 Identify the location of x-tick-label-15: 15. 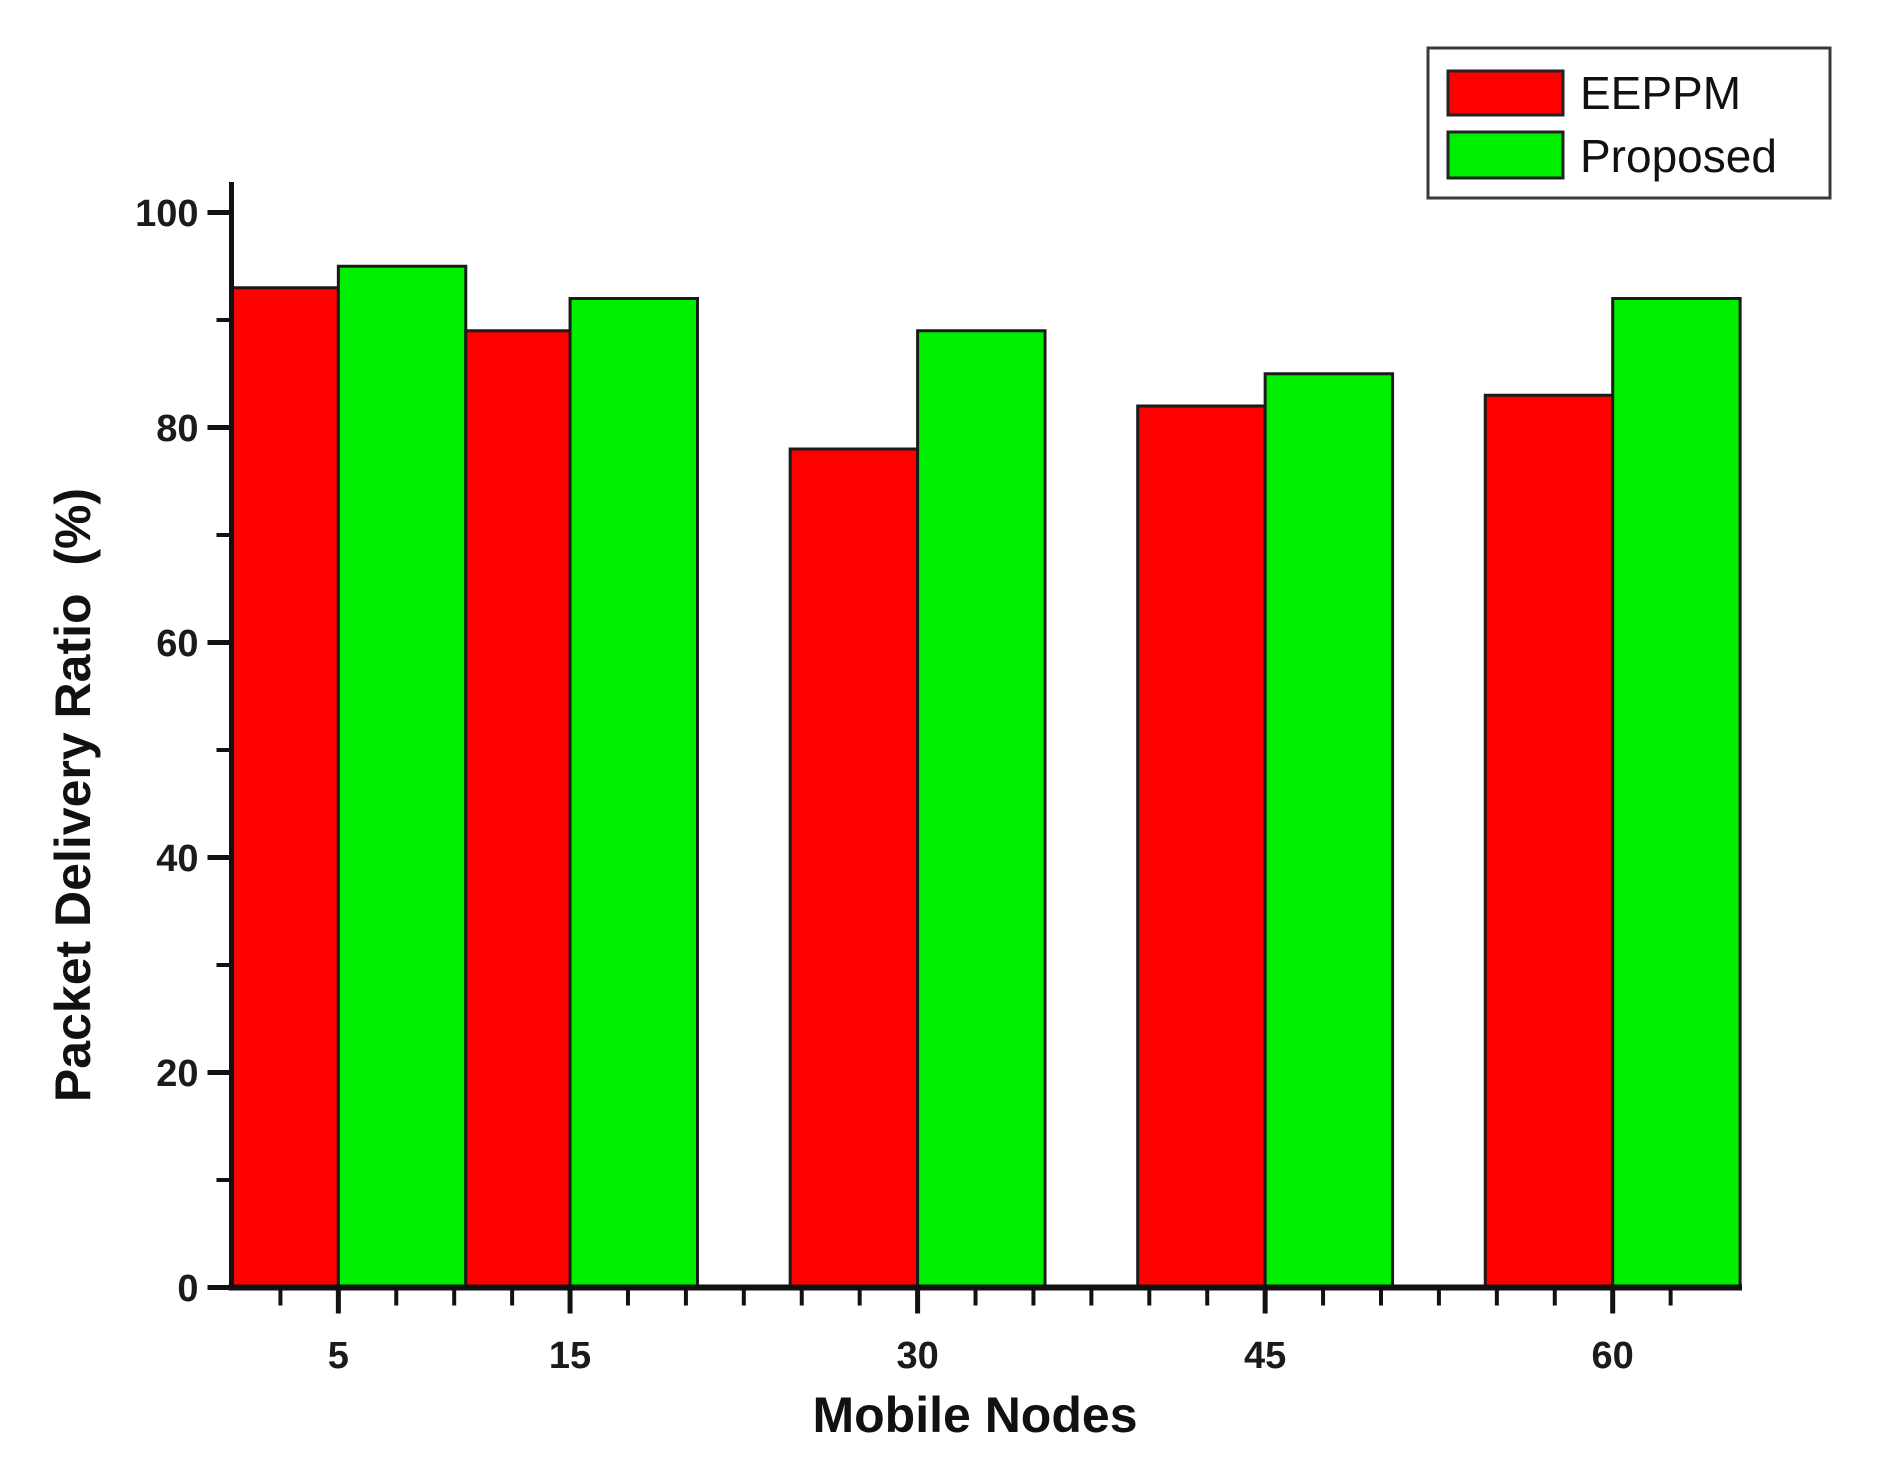
(570, 1356).